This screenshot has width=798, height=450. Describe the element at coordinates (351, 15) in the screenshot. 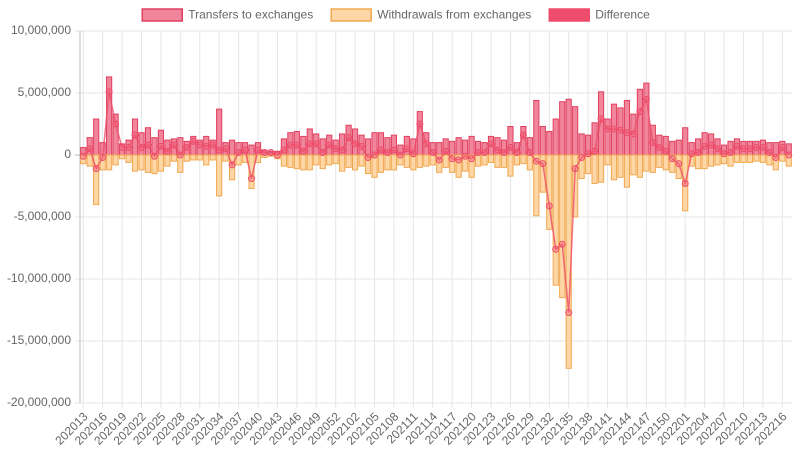

I see `legend-swatch` at that location.